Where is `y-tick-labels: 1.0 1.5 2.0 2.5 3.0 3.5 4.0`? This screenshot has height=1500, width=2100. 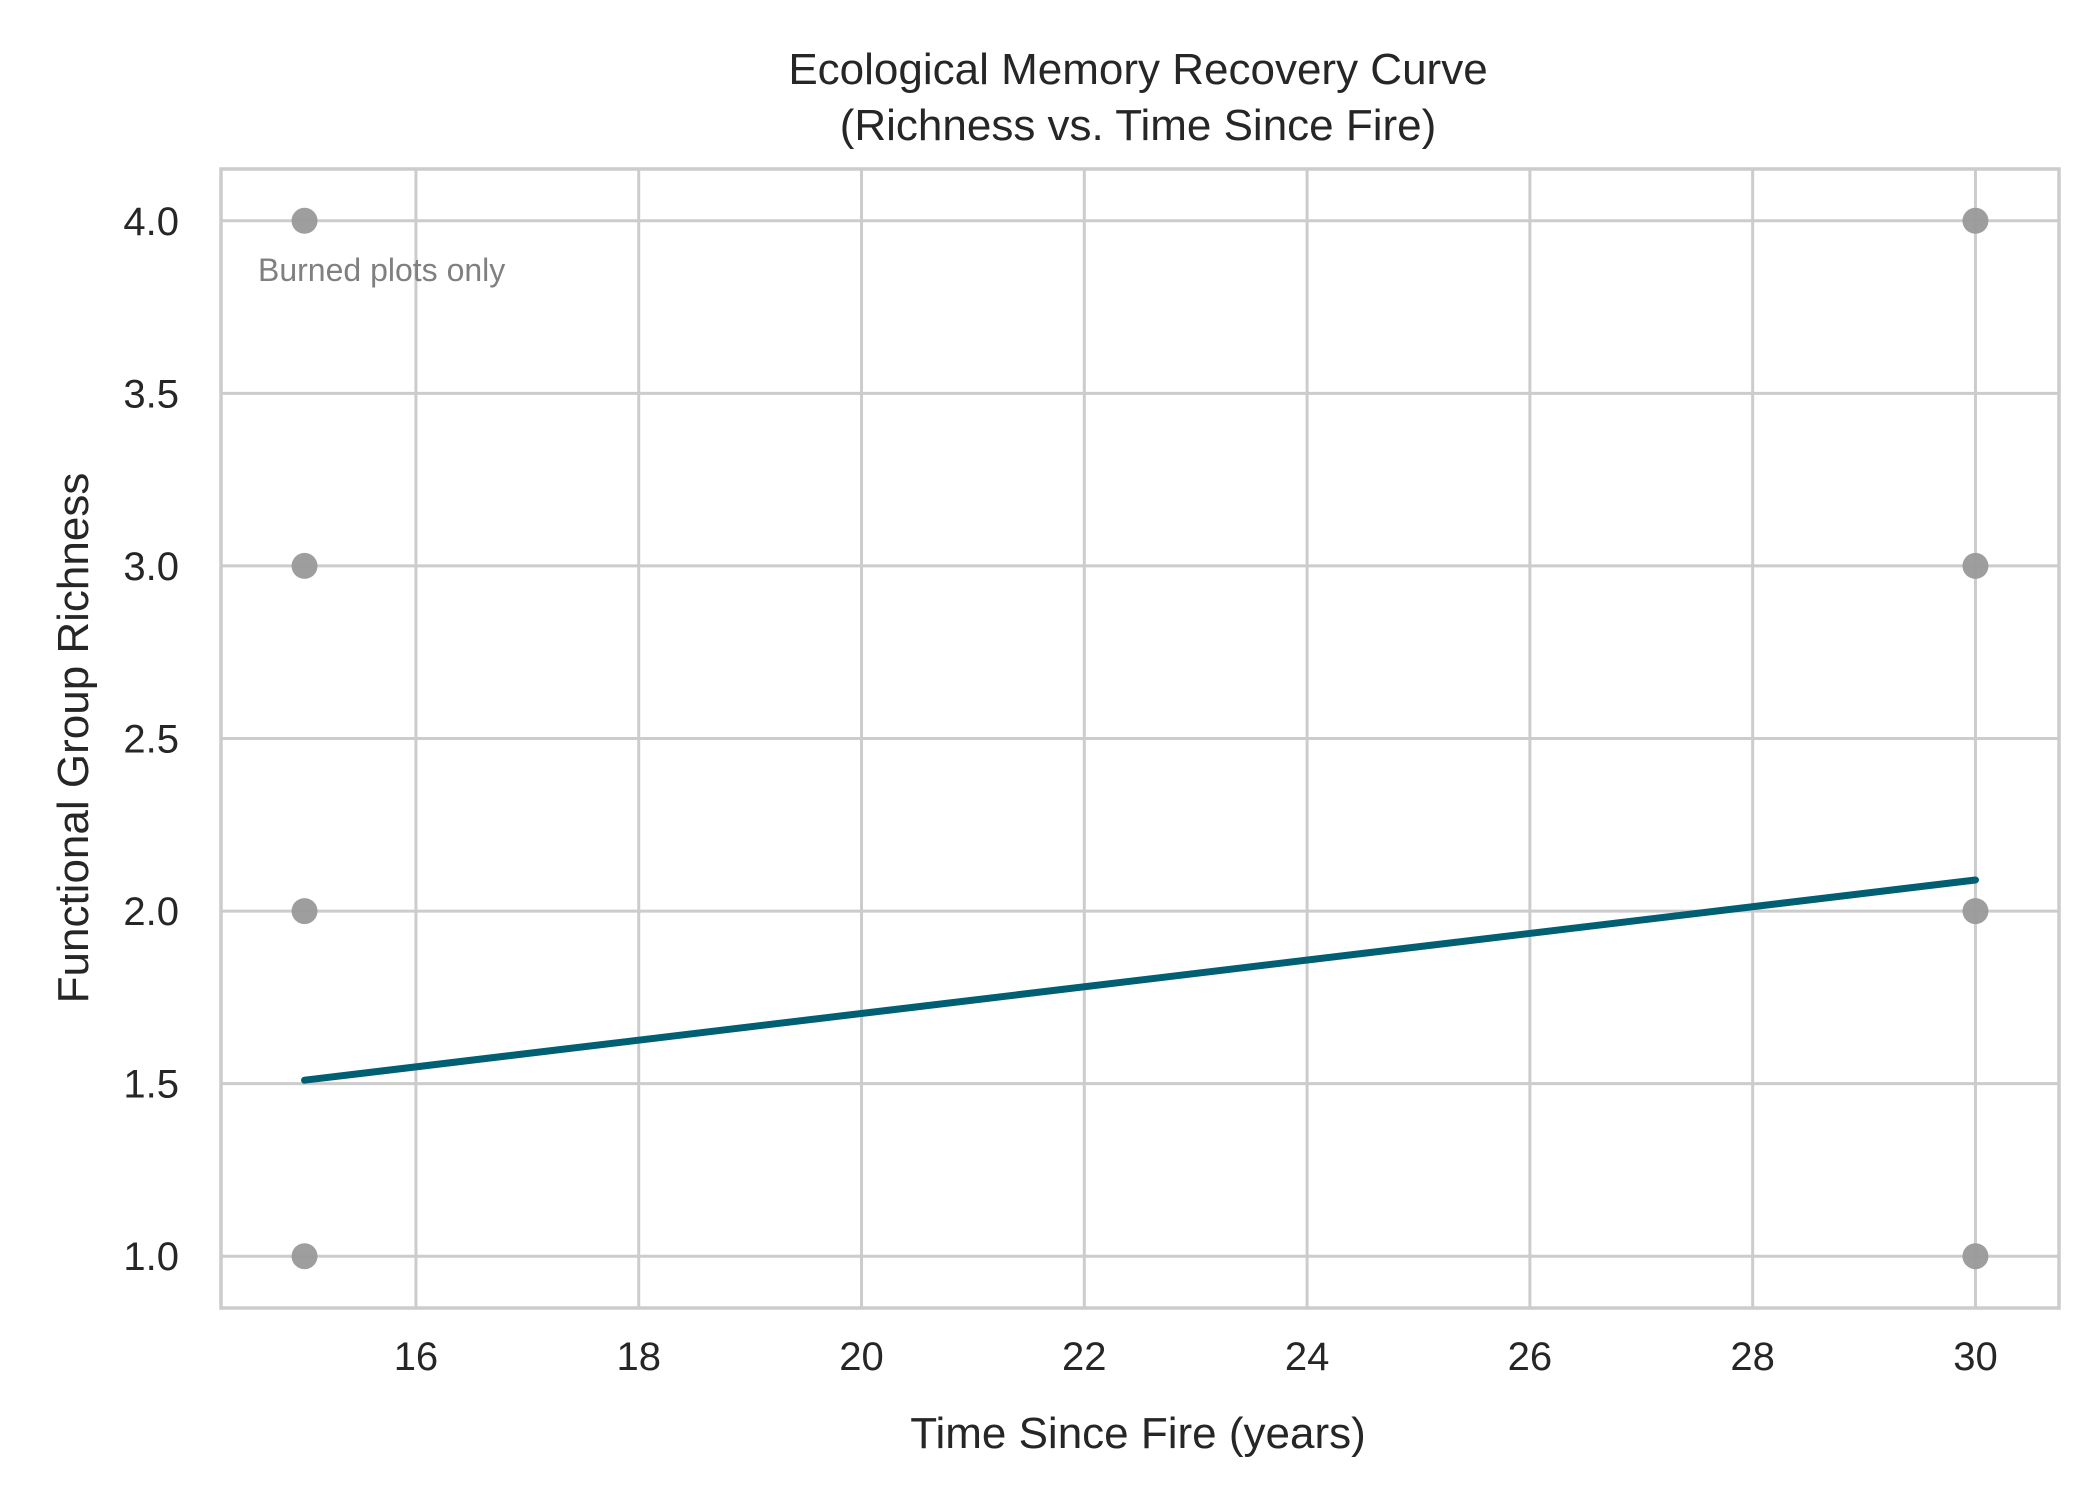 y-tick-labels: 1.0 1.5 2.0 2.5 3.0 3.5 4.0 is located at coordinates (151, 739).